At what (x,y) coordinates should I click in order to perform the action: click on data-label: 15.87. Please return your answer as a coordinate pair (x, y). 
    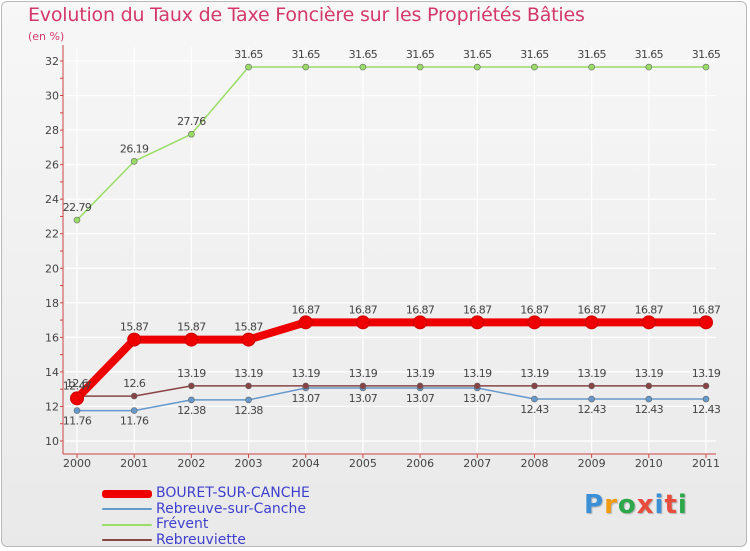
    Looking at the image, I should click on (248, 327).